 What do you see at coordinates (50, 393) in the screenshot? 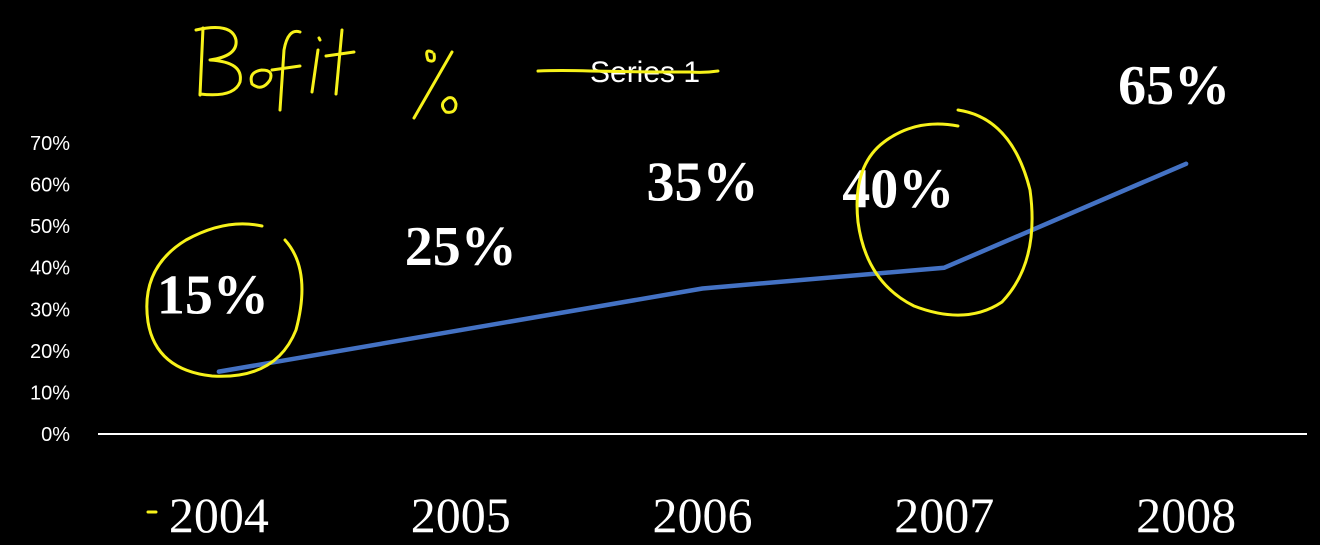
I see `y-tick-label: 10%` at bounding box center [50, 393].